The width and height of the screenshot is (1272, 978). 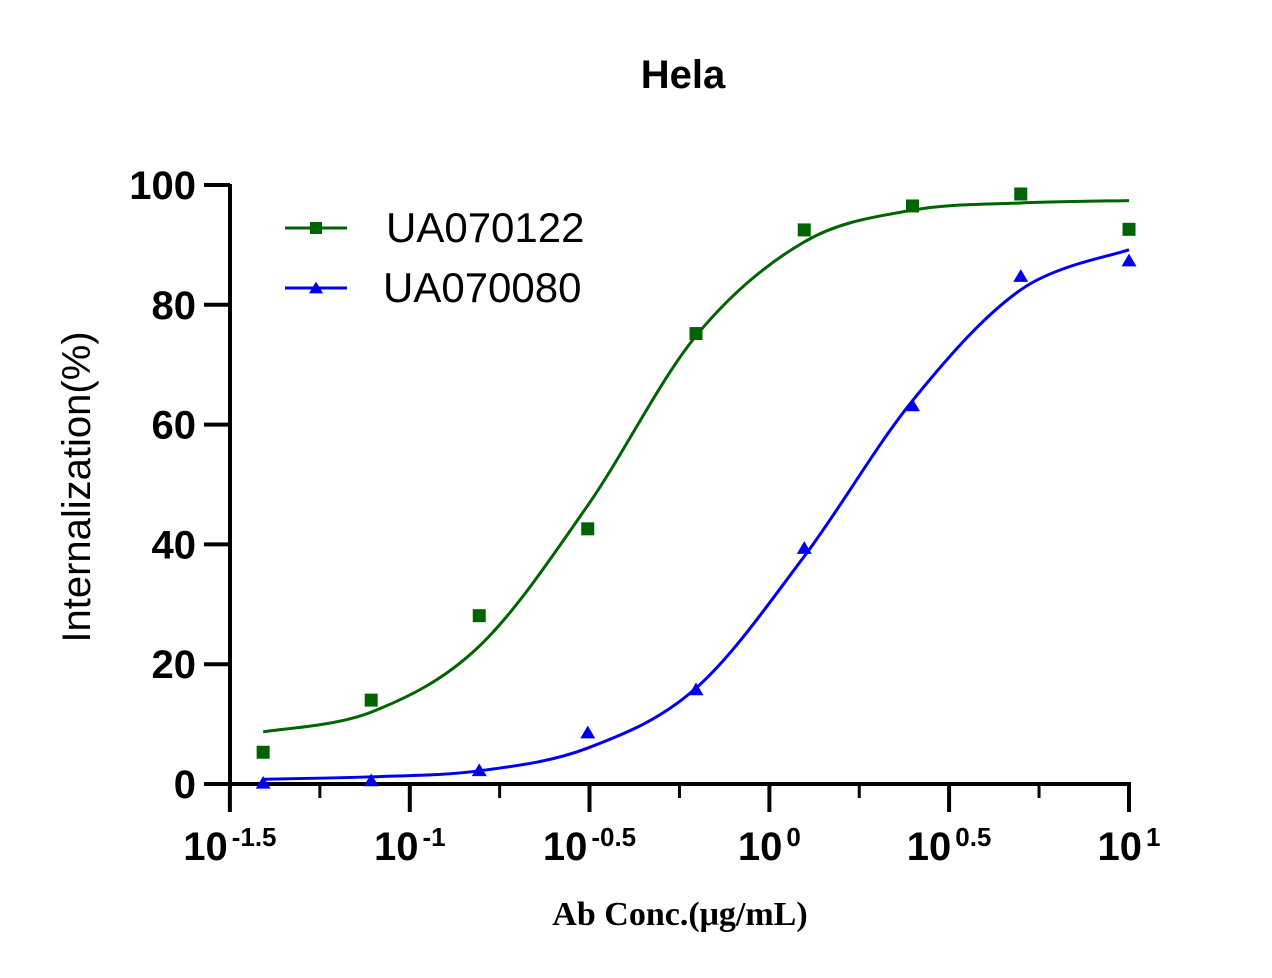 I want to click on legend: UA070122 UA070080, so click(x=435, y=257).